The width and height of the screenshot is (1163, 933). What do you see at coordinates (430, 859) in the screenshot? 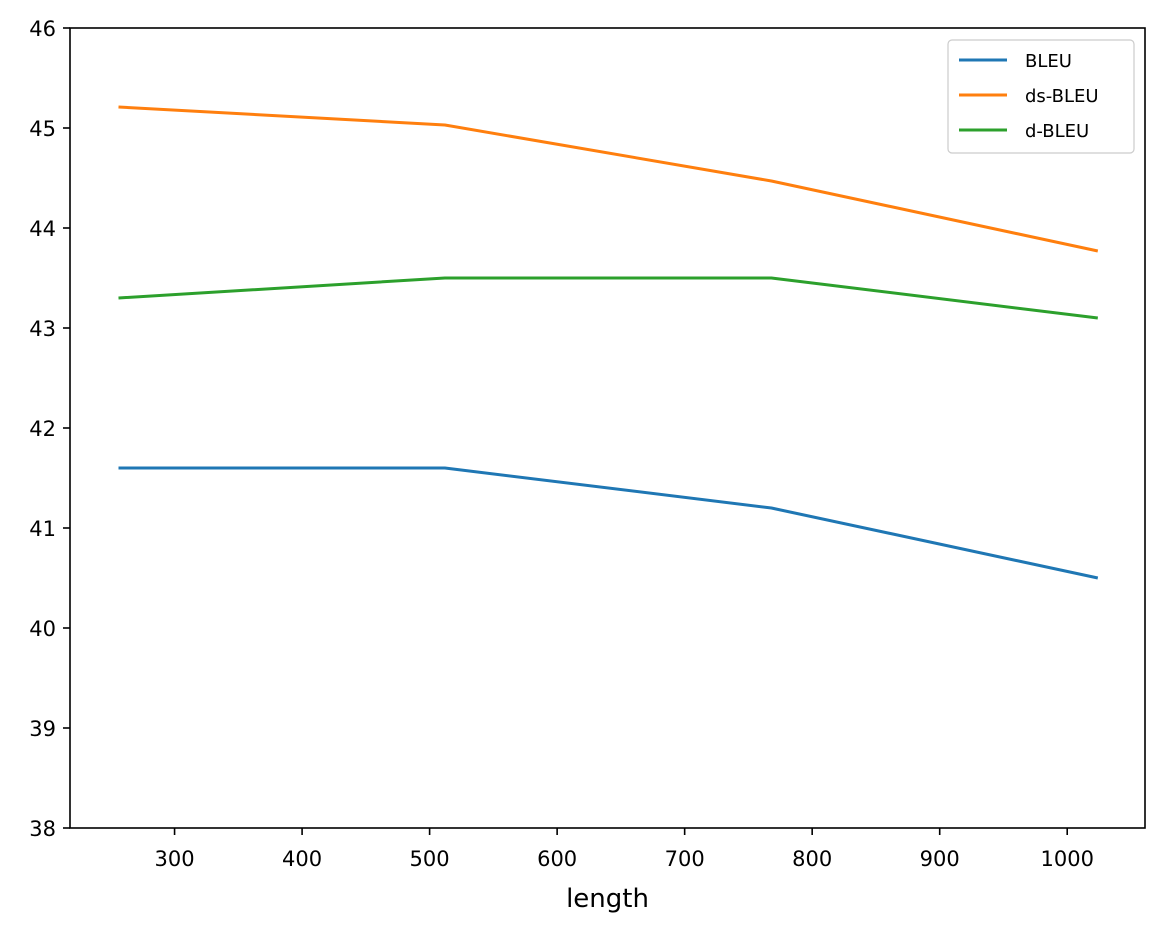
I see `x-tick-label: 500` at bounding box center [430, 859].